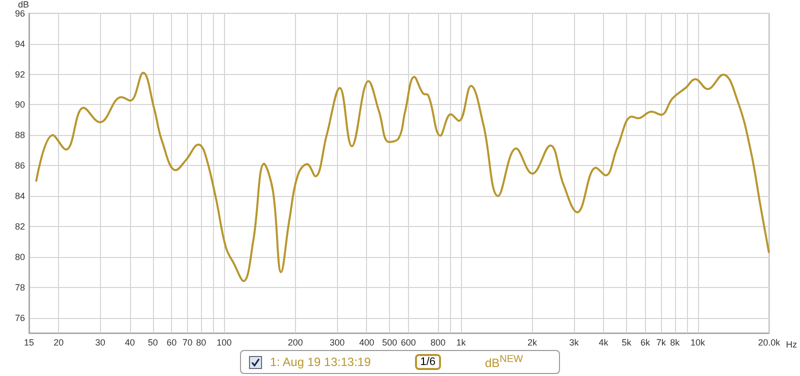 This screenshot has width=800, height=376. I want to click on text: dB$^{NEW}$, so click(503, 362).